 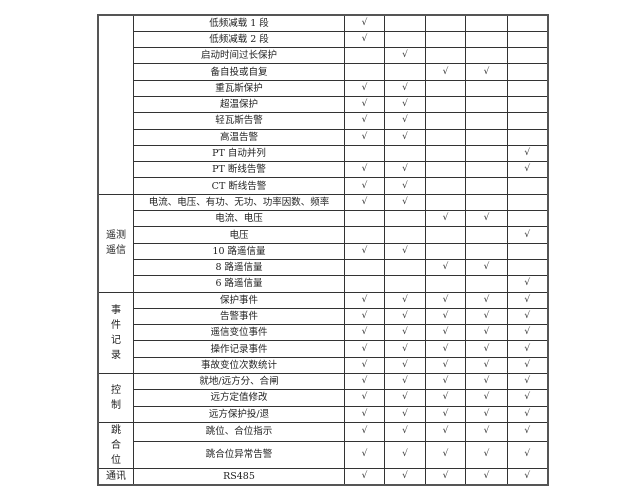 What do you see at coordinates (239, 104) in the screenshot?
I see `item-label: 超温保护` at bounding box center [239, 104].